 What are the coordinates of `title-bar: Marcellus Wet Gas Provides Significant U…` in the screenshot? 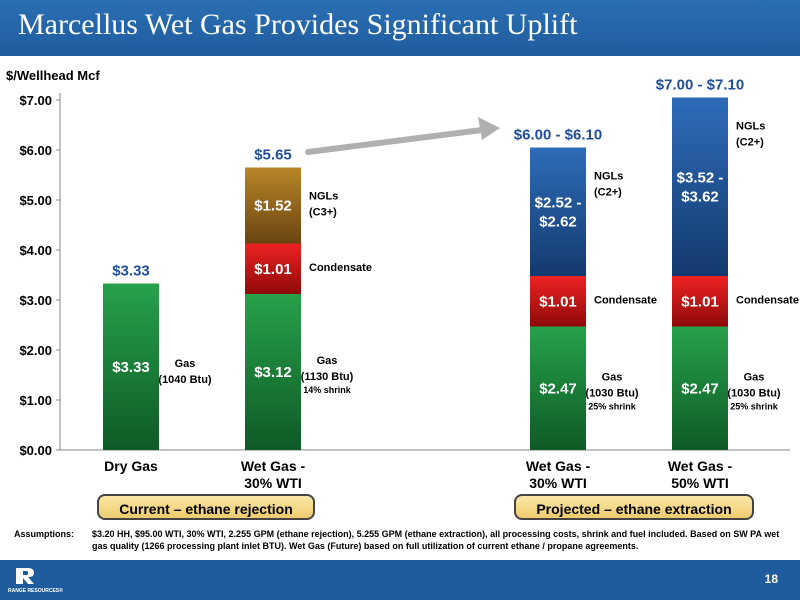 It's located at (400, 28).